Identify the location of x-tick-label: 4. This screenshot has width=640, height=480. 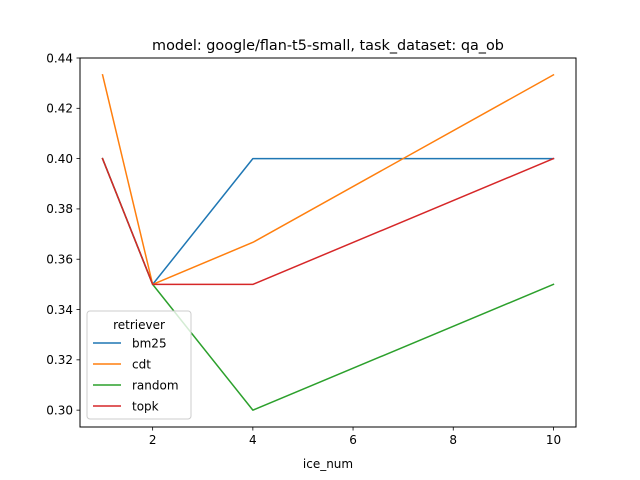
(253, 440).